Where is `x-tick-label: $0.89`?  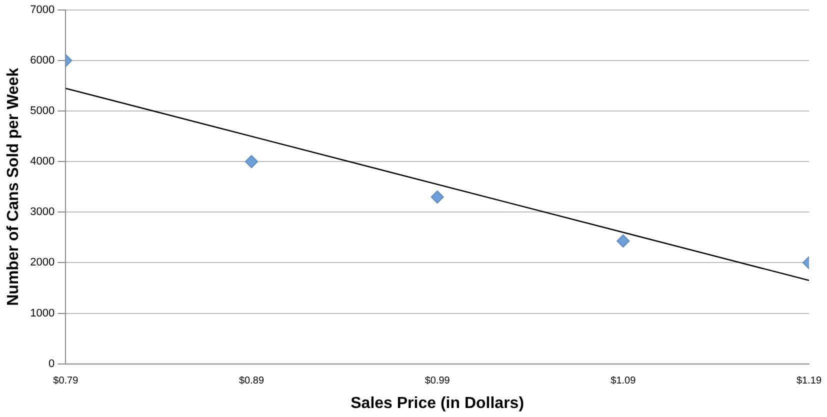
x-tick-label: $0.89 is located at coordinates (251, 381).